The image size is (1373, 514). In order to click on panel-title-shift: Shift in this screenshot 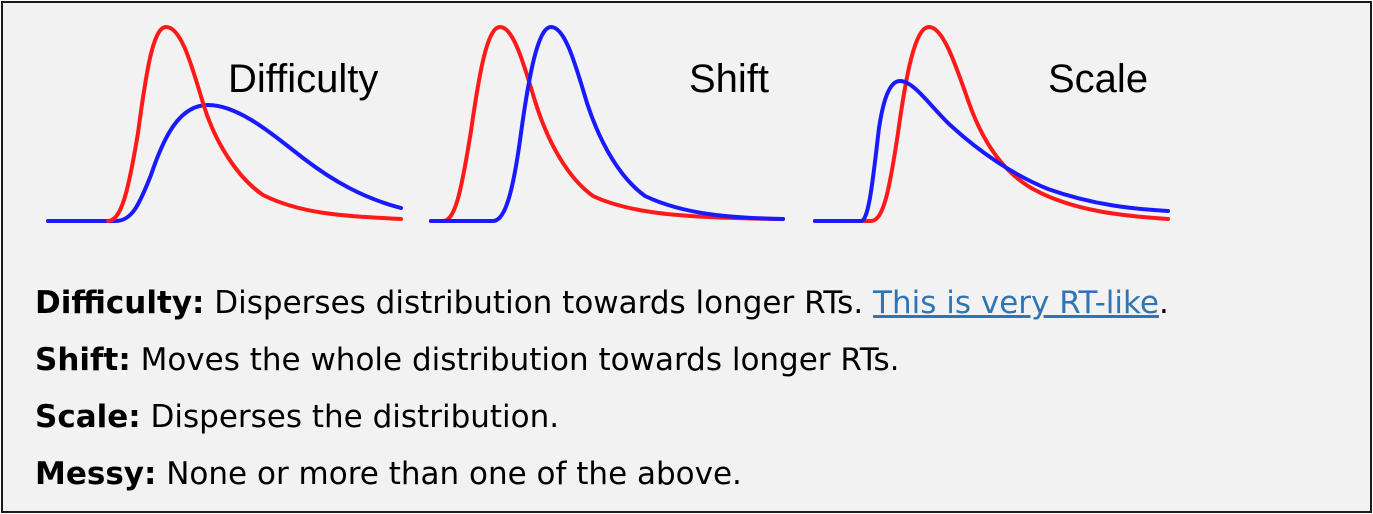, I will do `click(729, 79)`.